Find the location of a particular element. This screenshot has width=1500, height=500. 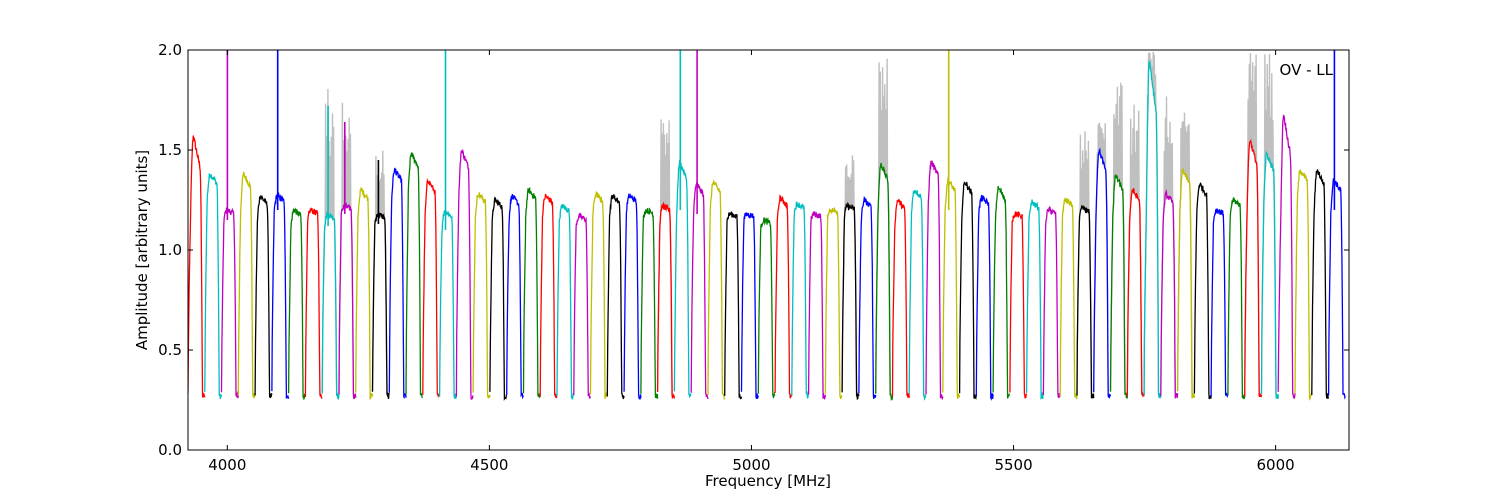

y-tick-label: 1.0 is located at coordinates (170, 250).